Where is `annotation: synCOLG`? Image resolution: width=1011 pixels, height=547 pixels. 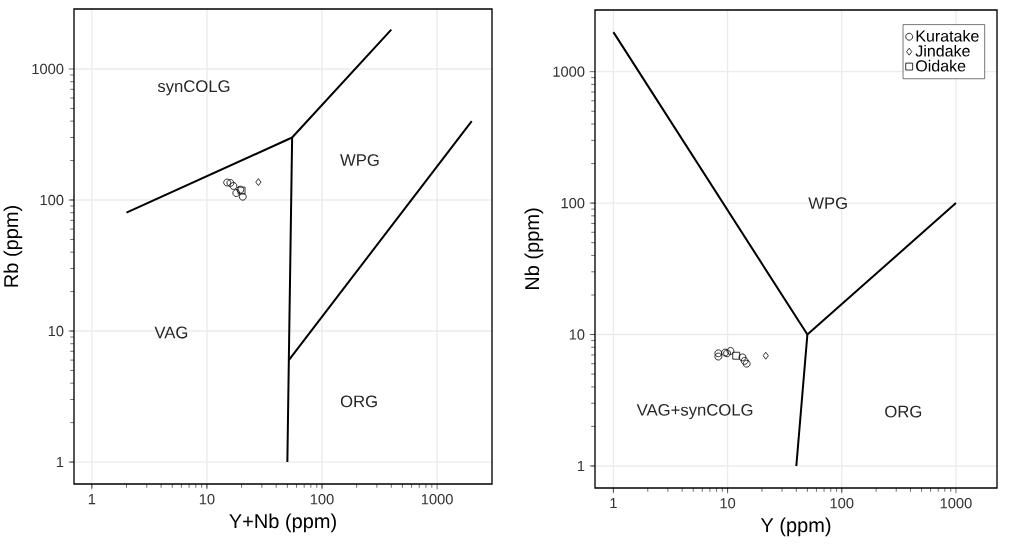 annotation: synCOLG is located at coordinates (193, 88).